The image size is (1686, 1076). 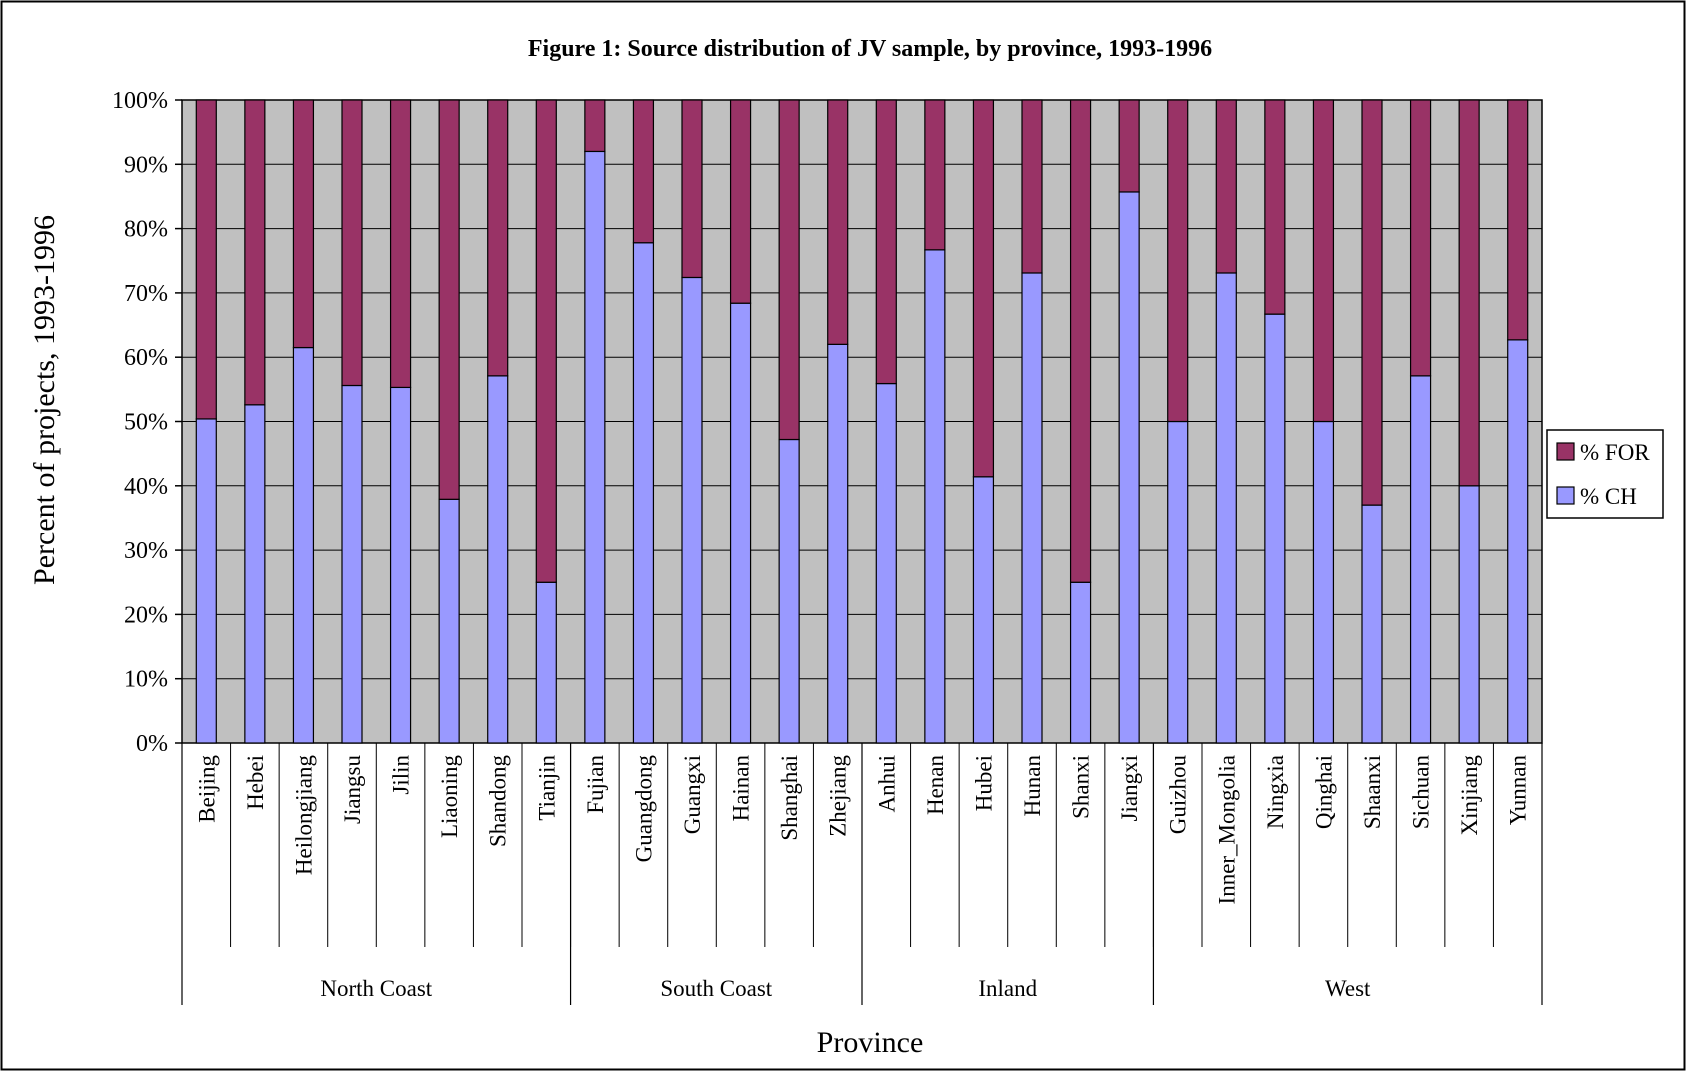 I want to click on bar-for-anhui, so click(x=886, y=242).